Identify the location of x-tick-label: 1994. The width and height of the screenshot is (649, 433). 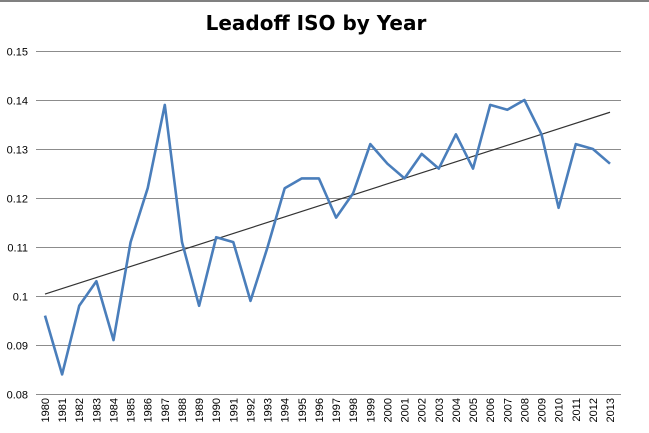
(286, 410).